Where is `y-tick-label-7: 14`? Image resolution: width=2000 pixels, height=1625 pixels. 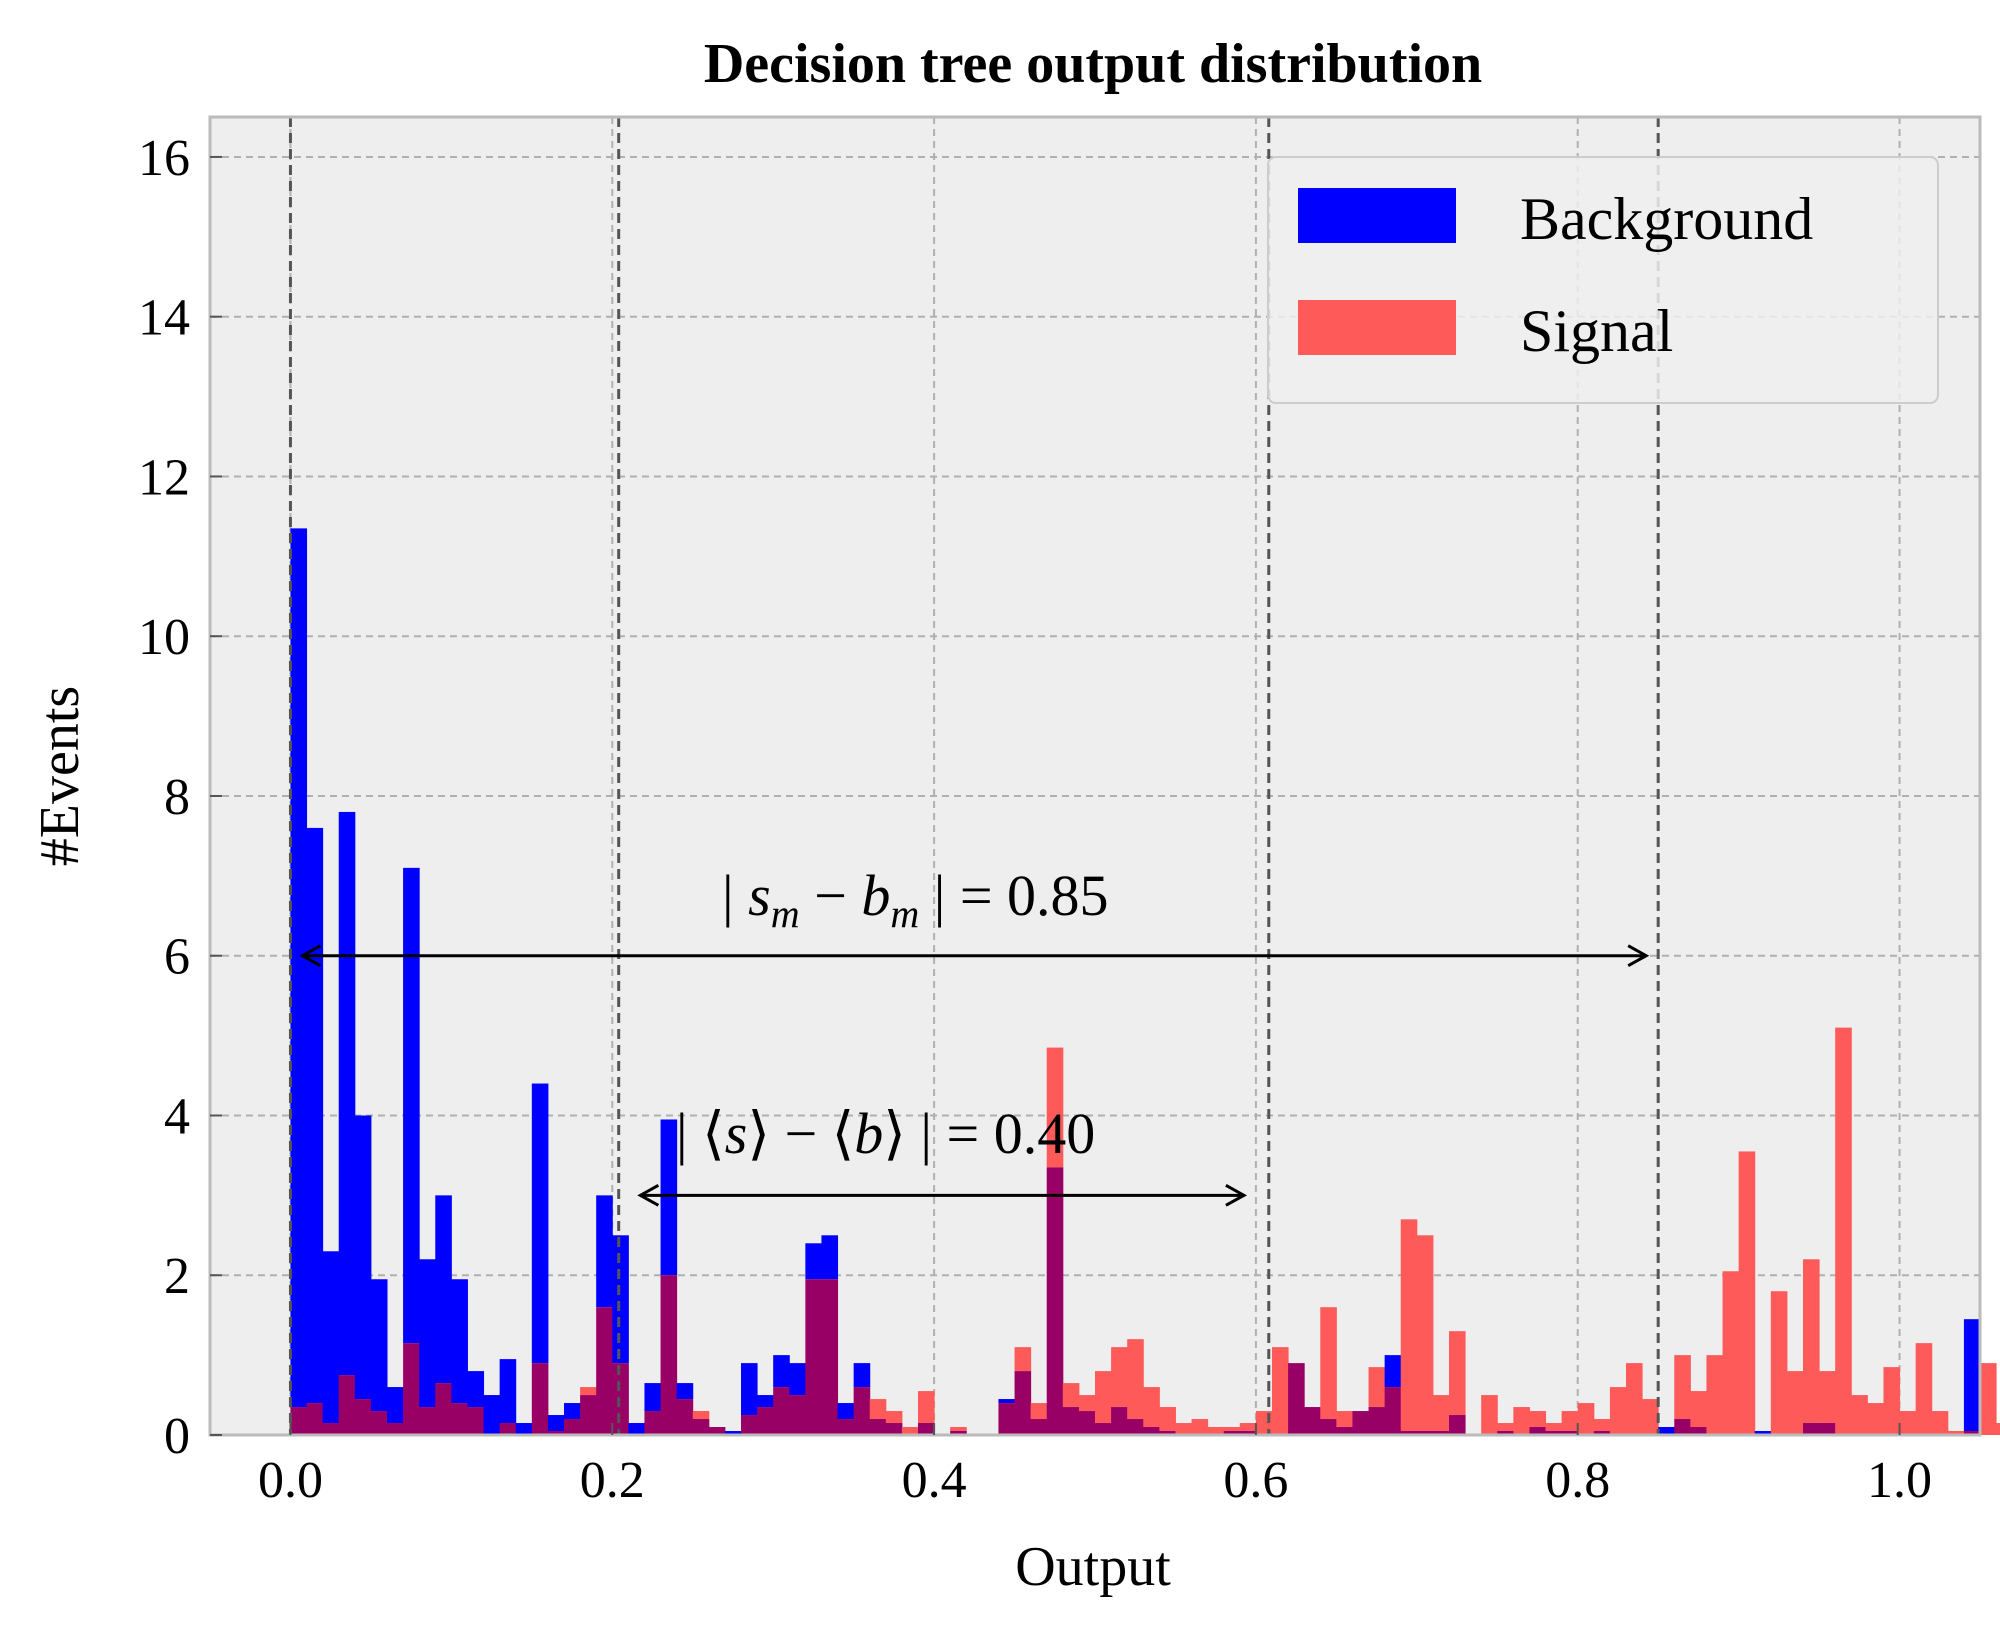 y-tick-label-7: 14 is located at coordinates (164, 318).